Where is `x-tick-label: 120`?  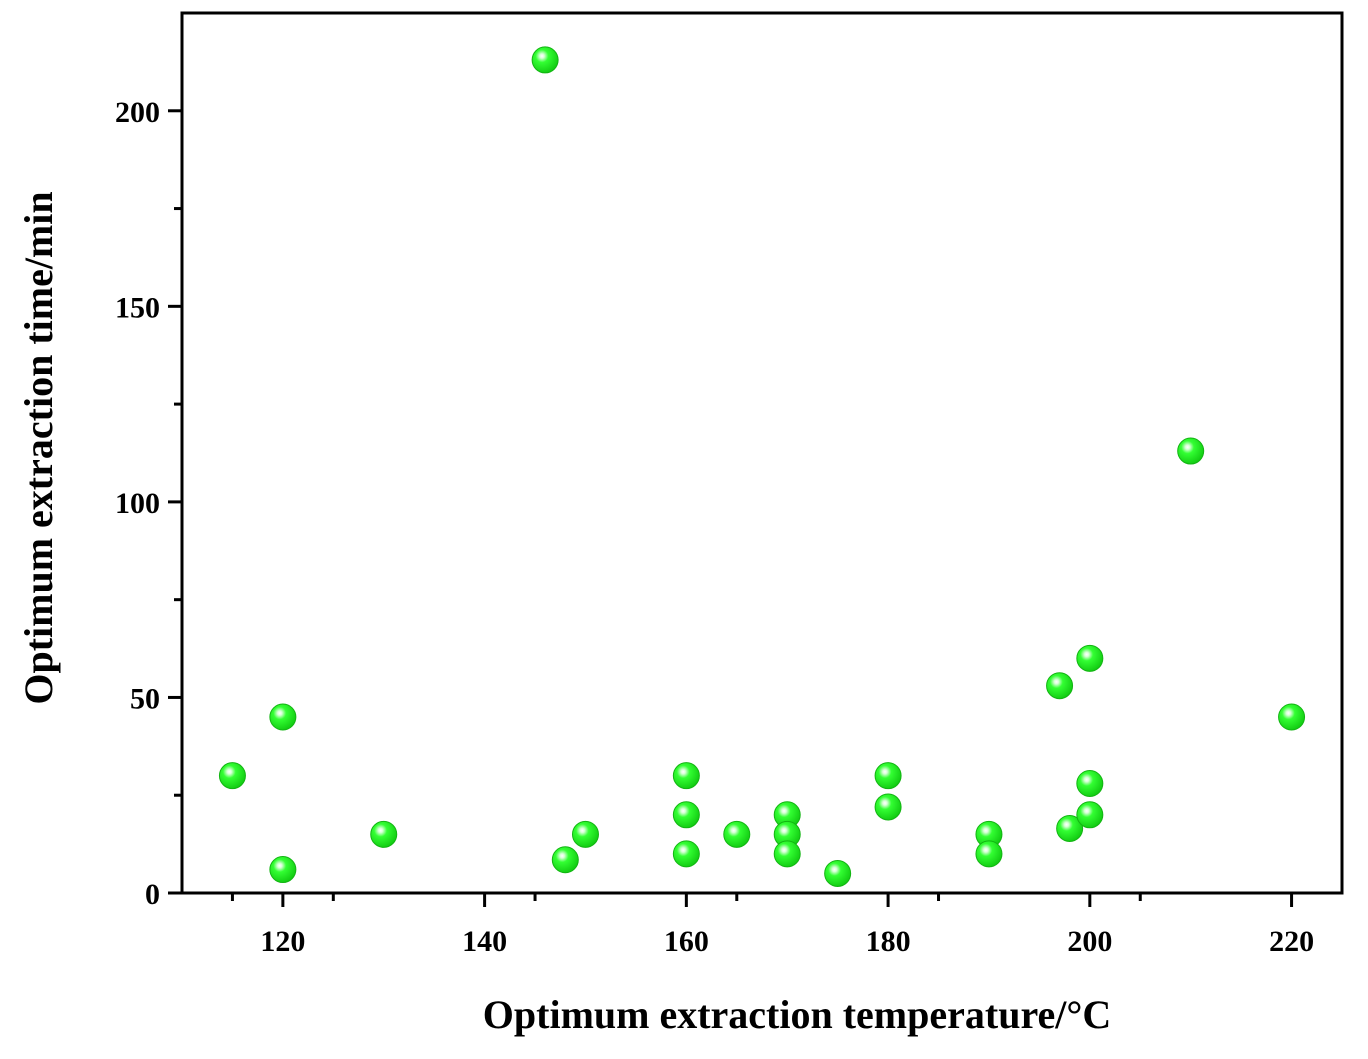 x-tick-label: 120 is located at coordinates (282, 941).